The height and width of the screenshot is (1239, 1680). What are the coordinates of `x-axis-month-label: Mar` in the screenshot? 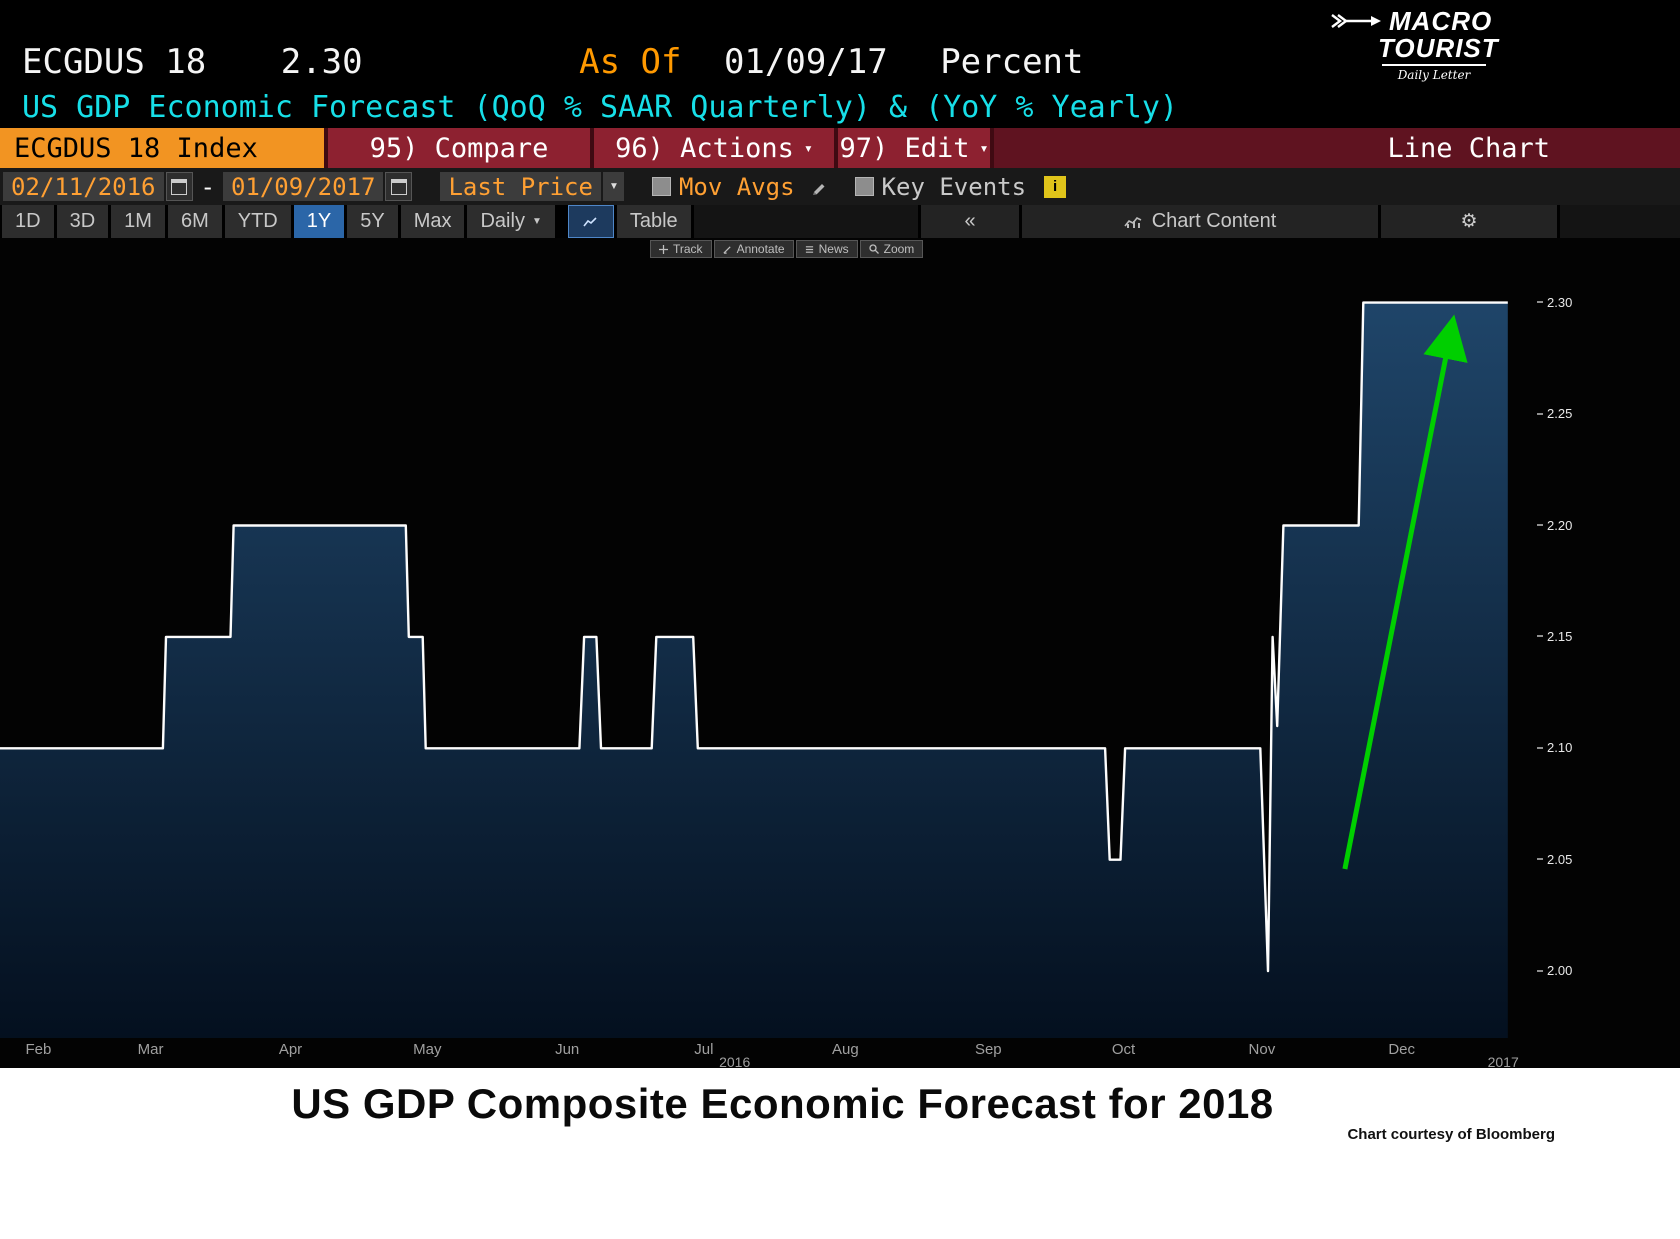 It's located at (150, 1049).